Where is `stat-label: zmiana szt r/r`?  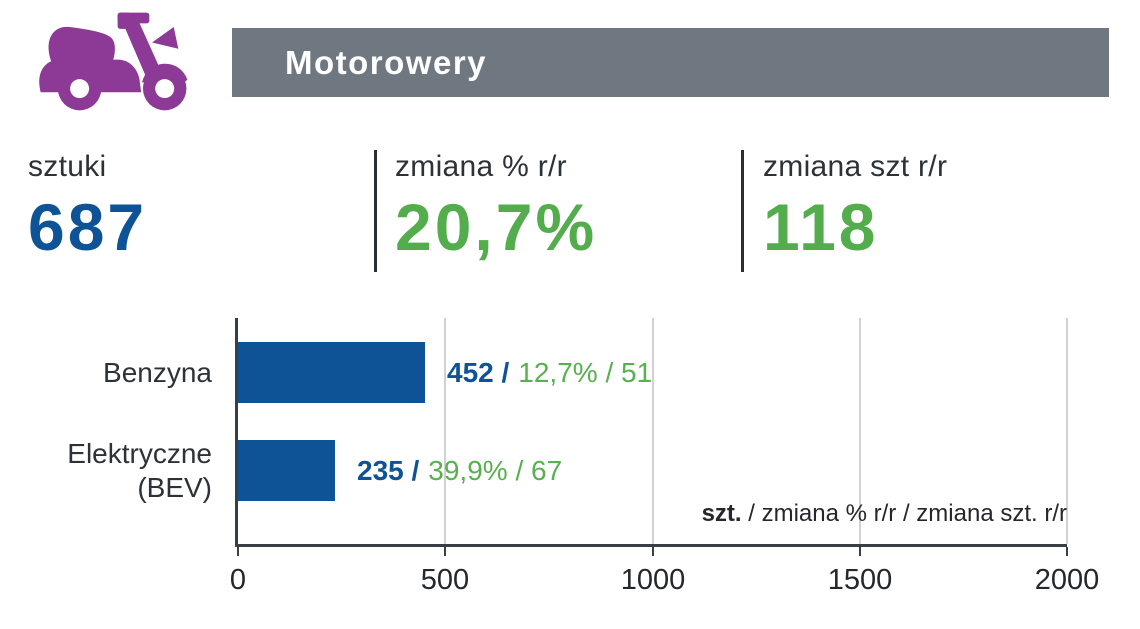
stat-label: zmiana szt r/r is located at coordinates (855, 166).